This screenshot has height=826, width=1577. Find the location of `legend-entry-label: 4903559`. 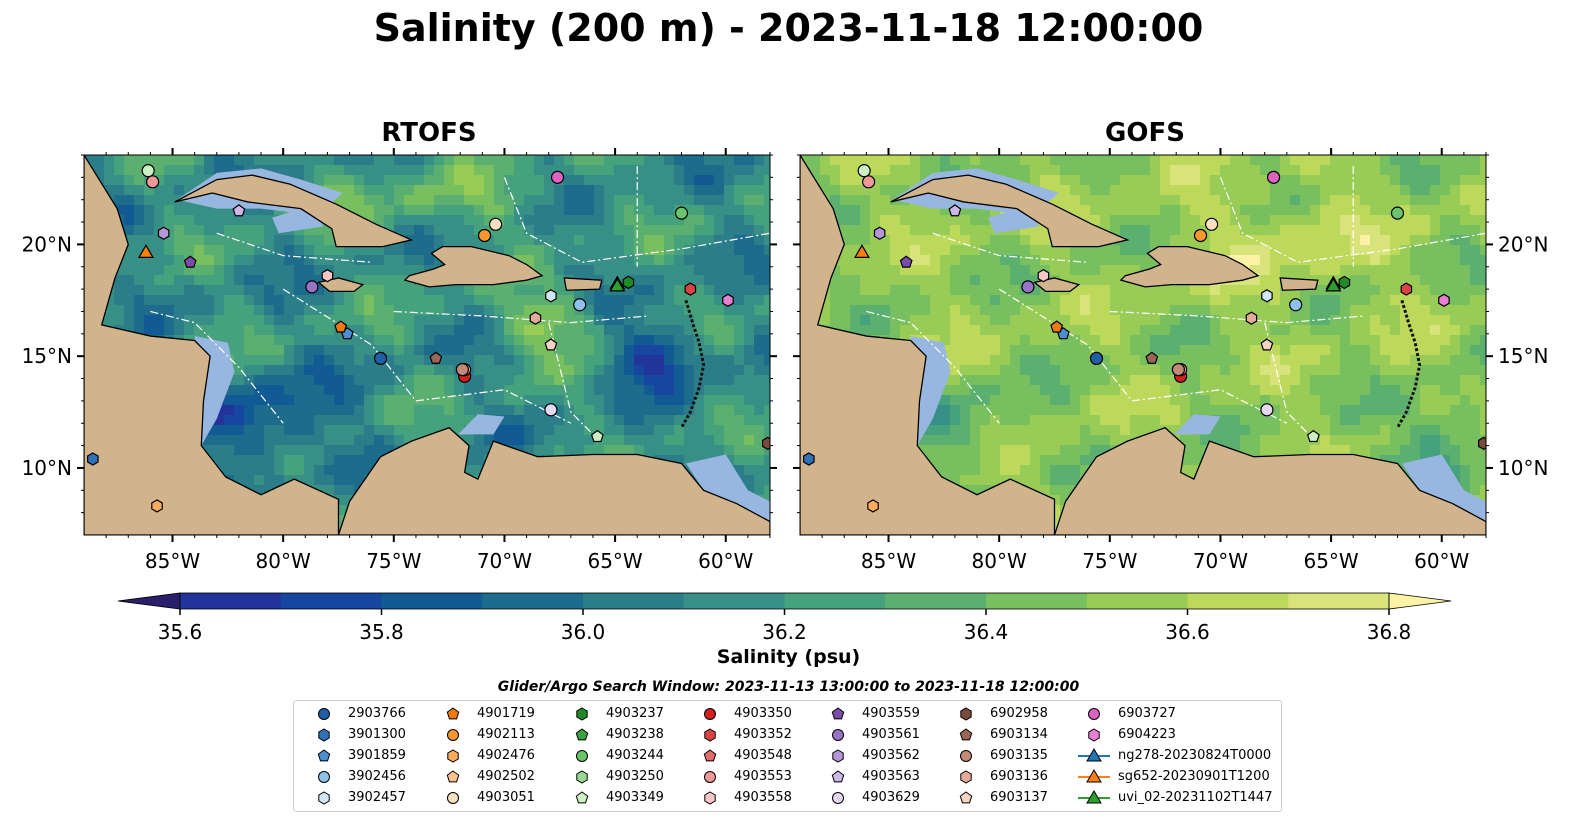

legend-entry-label: 4903559 is located at coordinates (891, 713).